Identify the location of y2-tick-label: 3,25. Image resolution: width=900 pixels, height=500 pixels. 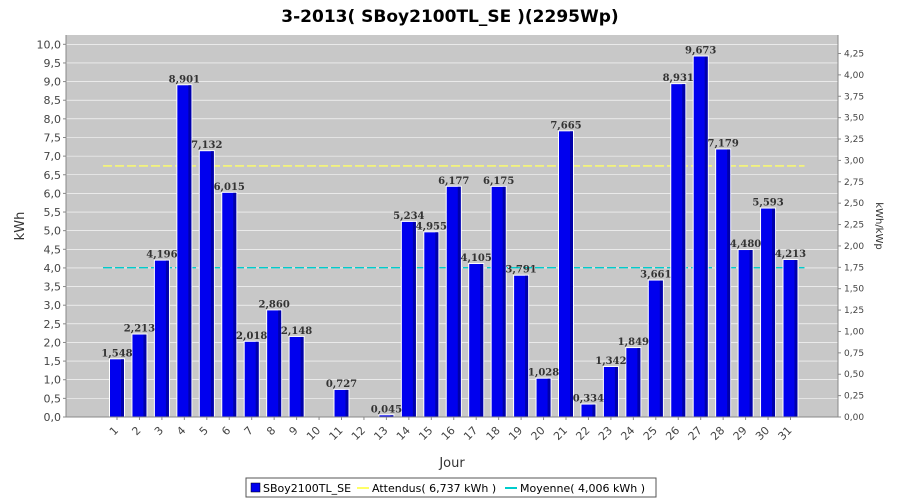
(854, 140).